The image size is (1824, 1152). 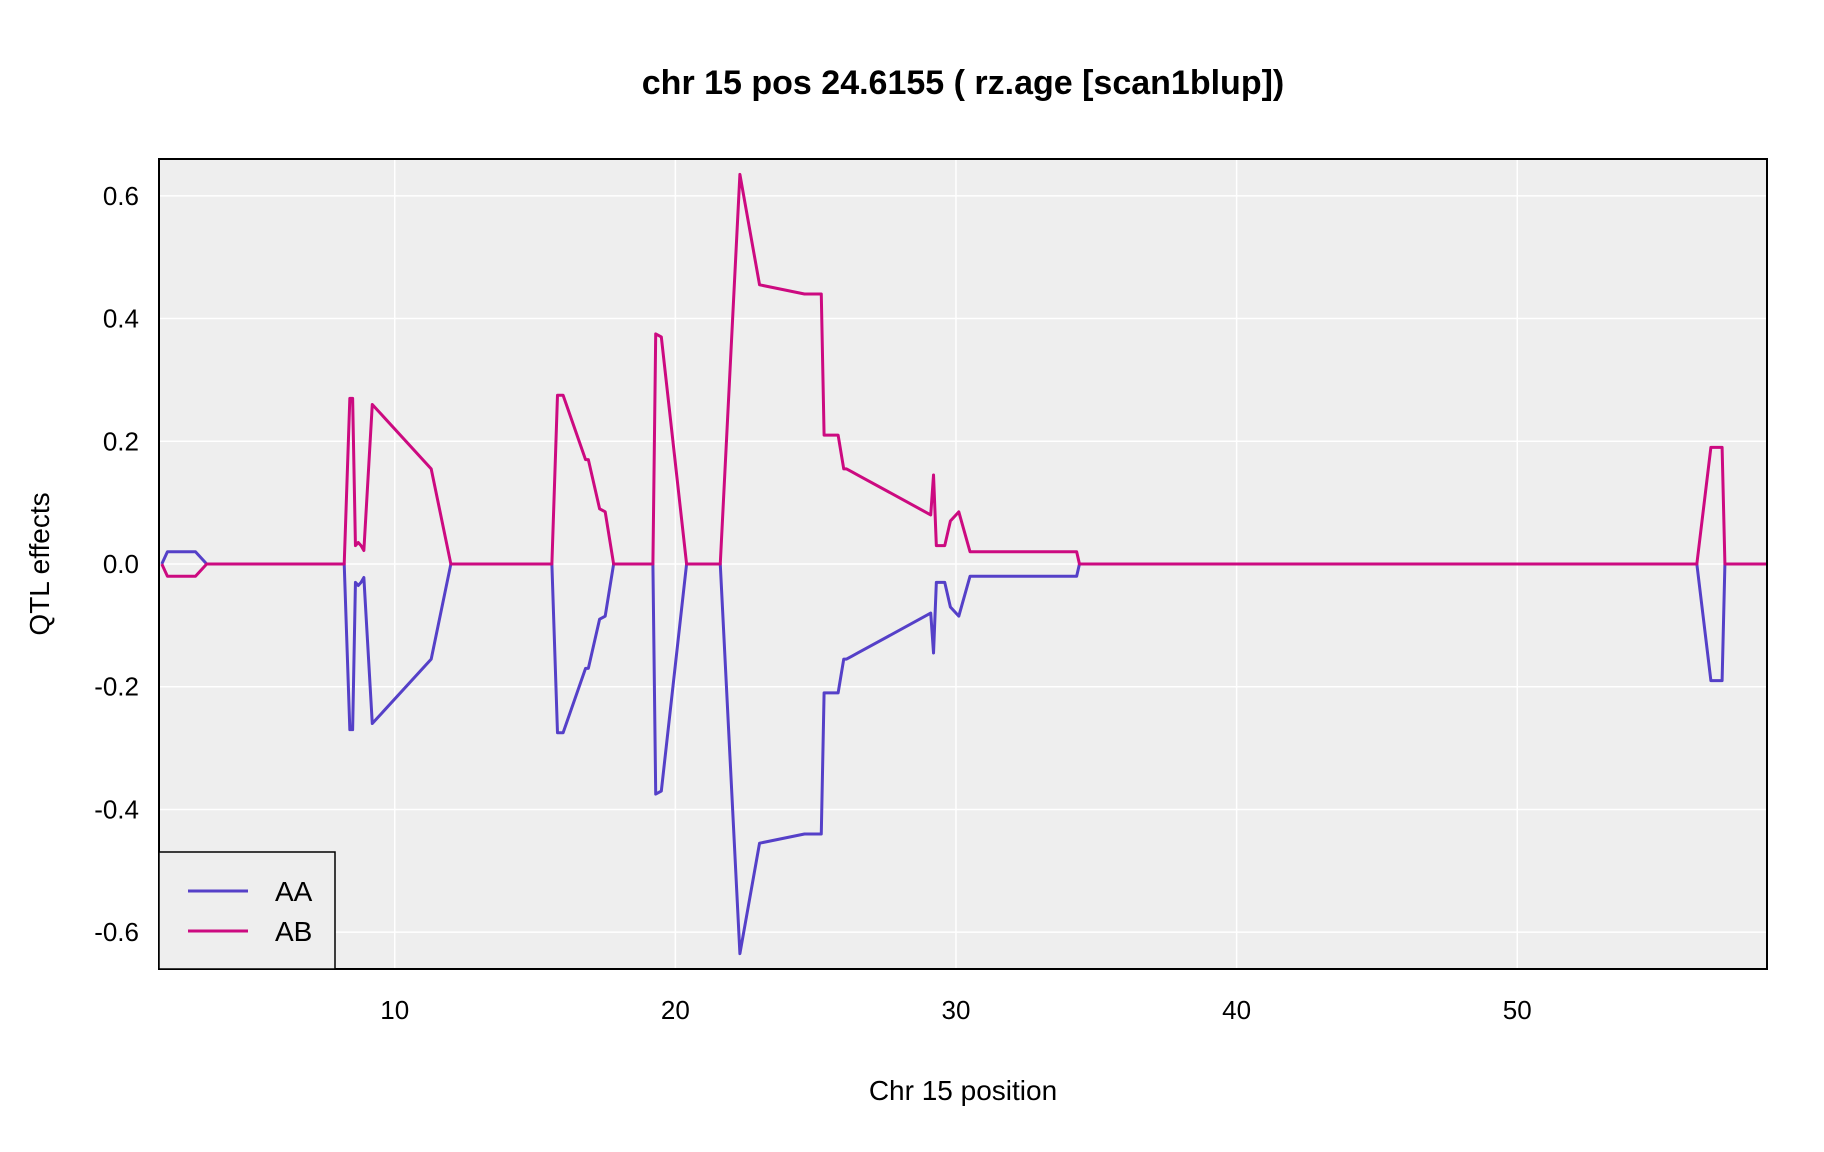 I want to click on y-tick-label: 0.6, so click(x=121, y=196).